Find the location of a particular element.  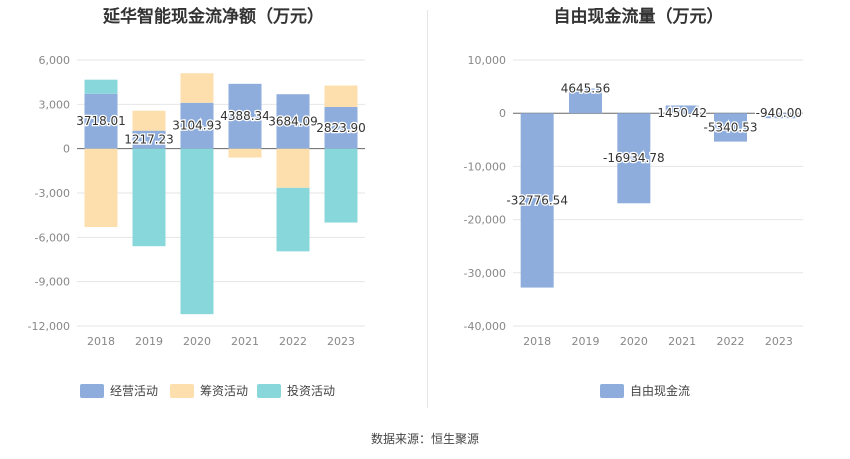

right-data-label: -5340.53 is located at coordinates (731, 127).